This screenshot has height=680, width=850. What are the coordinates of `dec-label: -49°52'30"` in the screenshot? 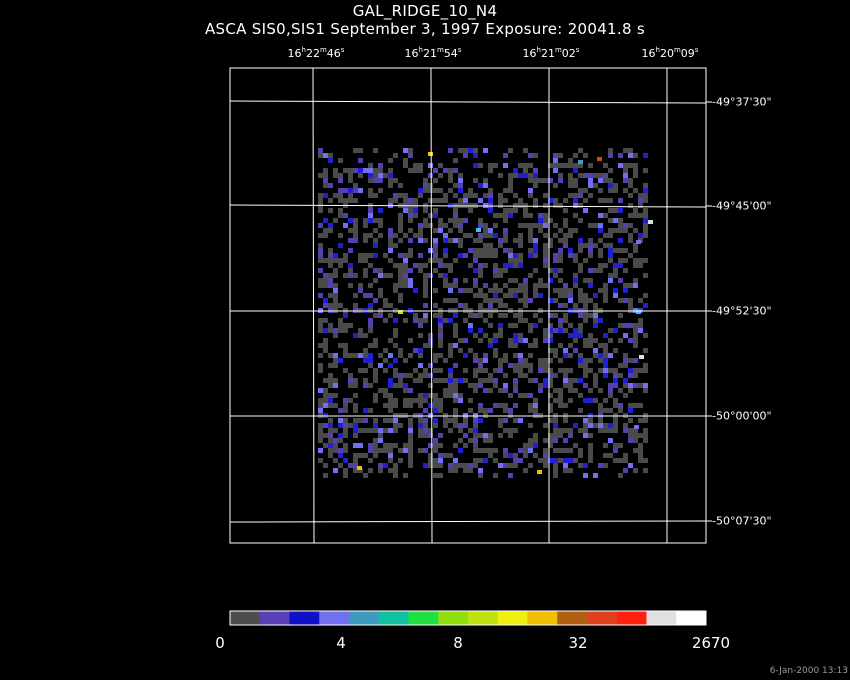 It's located at (742, 311).